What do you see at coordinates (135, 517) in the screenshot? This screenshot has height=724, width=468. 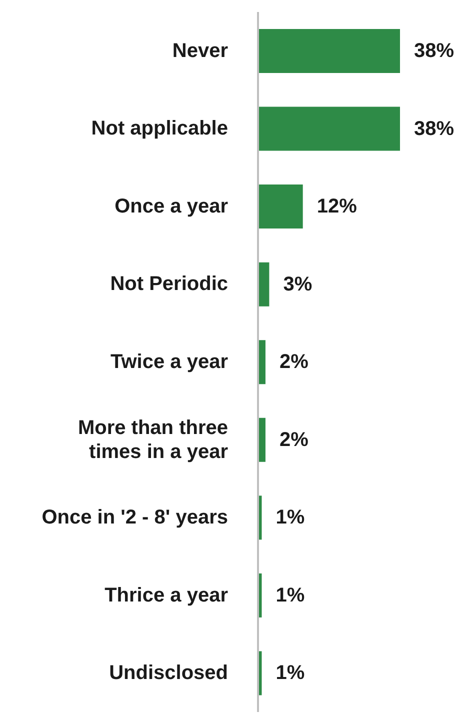 I see `y-tick-label: Once in '2 - 8' years` at bounding box center [135, 517].